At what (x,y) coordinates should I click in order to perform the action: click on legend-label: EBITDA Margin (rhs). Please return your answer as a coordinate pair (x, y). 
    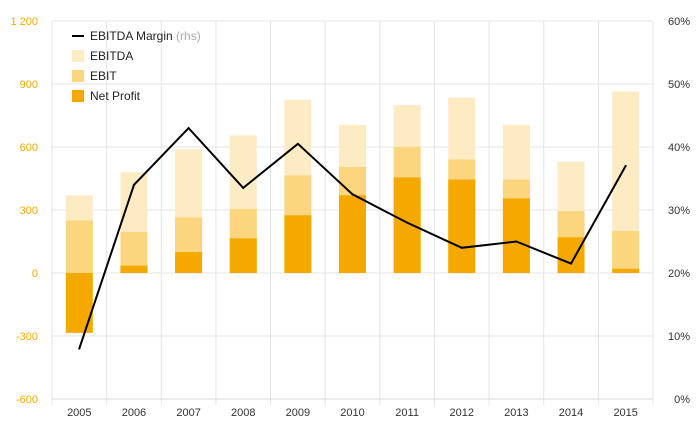
    Looking at the image, I should click on (145, 36).